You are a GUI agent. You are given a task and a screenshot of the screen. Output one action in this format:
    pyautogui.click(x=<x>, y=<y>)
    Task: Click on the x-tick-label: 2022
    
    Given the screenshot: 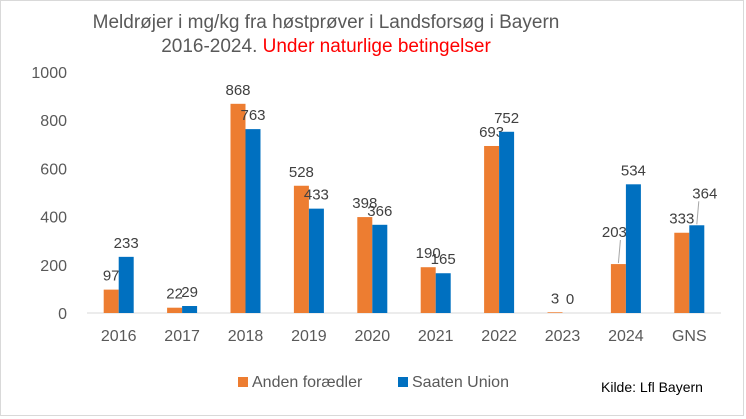 What is the action you would take?
    pyautogui.click(x=499, y=336)
    